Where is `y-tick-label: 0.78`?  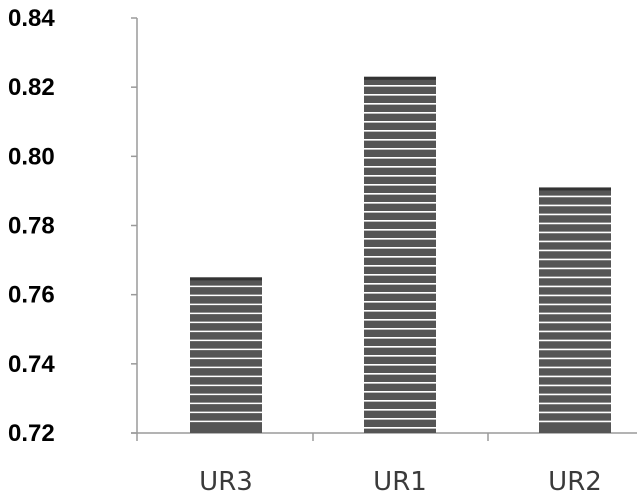
y-tick-label: 0.78 is located at coordinates (31, 226).